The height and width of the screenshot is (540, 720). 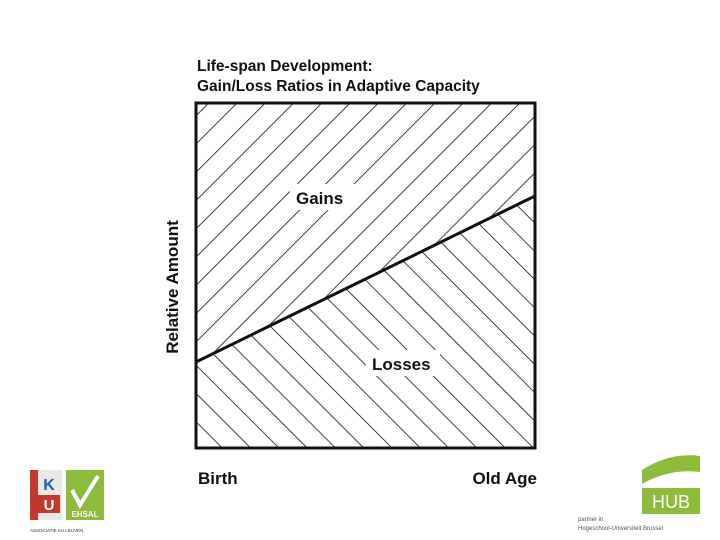 I want to click on divider-line, so click(x=365, y=279).